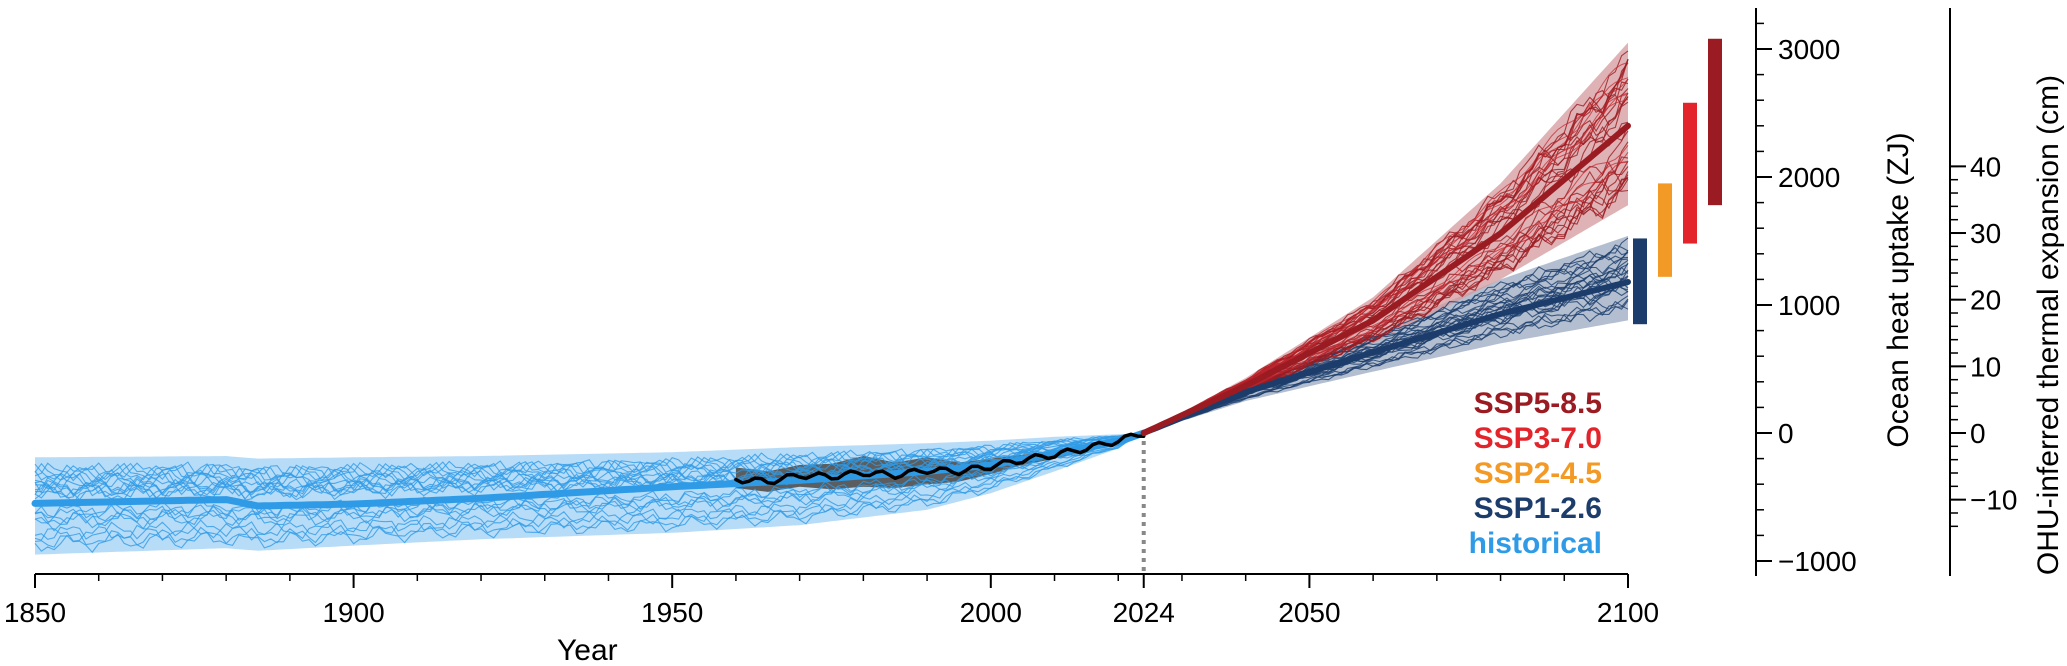 Image resolution: width=2067 pixels, height=666 pixels. What do you see at coordinates (1985, 233) in the screenshot?
I see `y-tick-label-cm: 30` at bounding box center [1985, 233].